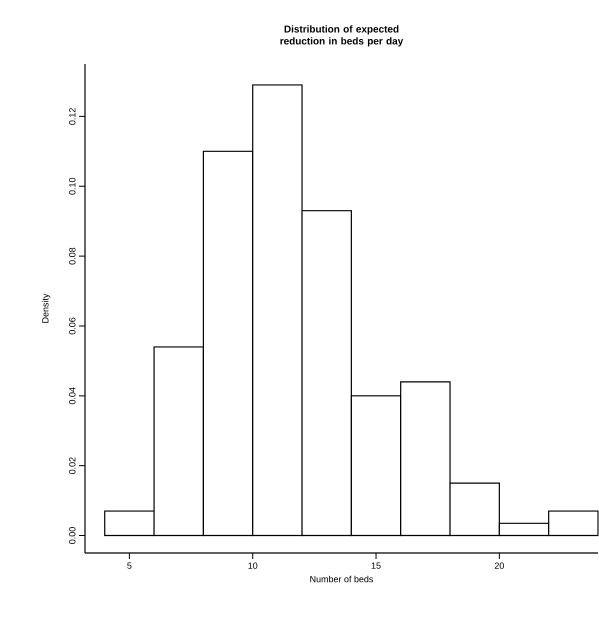 The image size is (599, 626). I want to click on y-tick-label: 0.08, so click(72, 256).